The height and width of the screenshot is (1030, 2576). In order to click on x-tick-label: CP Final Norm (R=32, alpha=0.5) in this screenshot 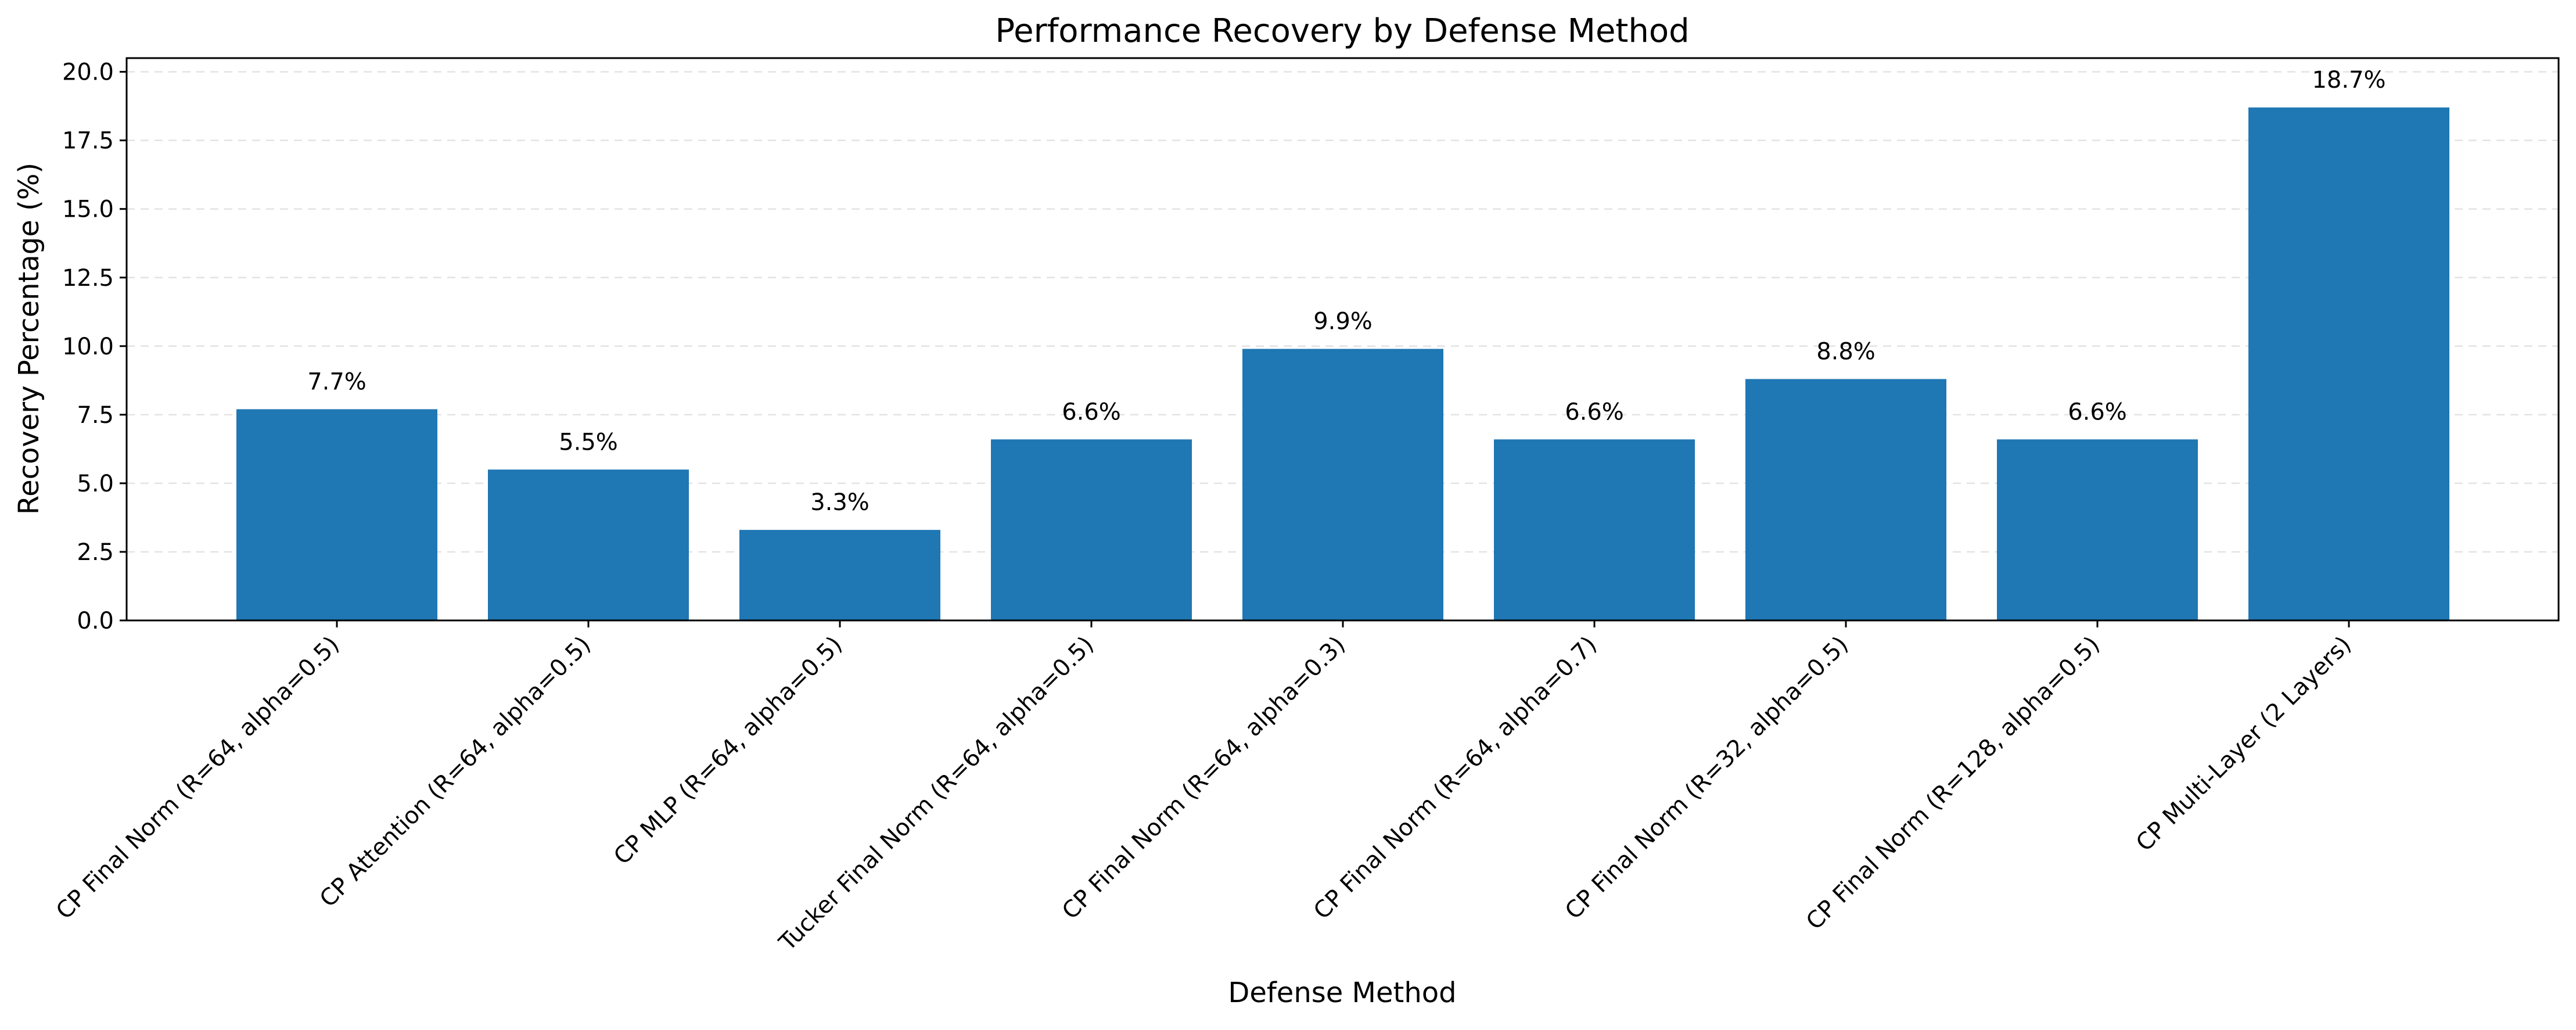, I will do `click(1707, 778)`.